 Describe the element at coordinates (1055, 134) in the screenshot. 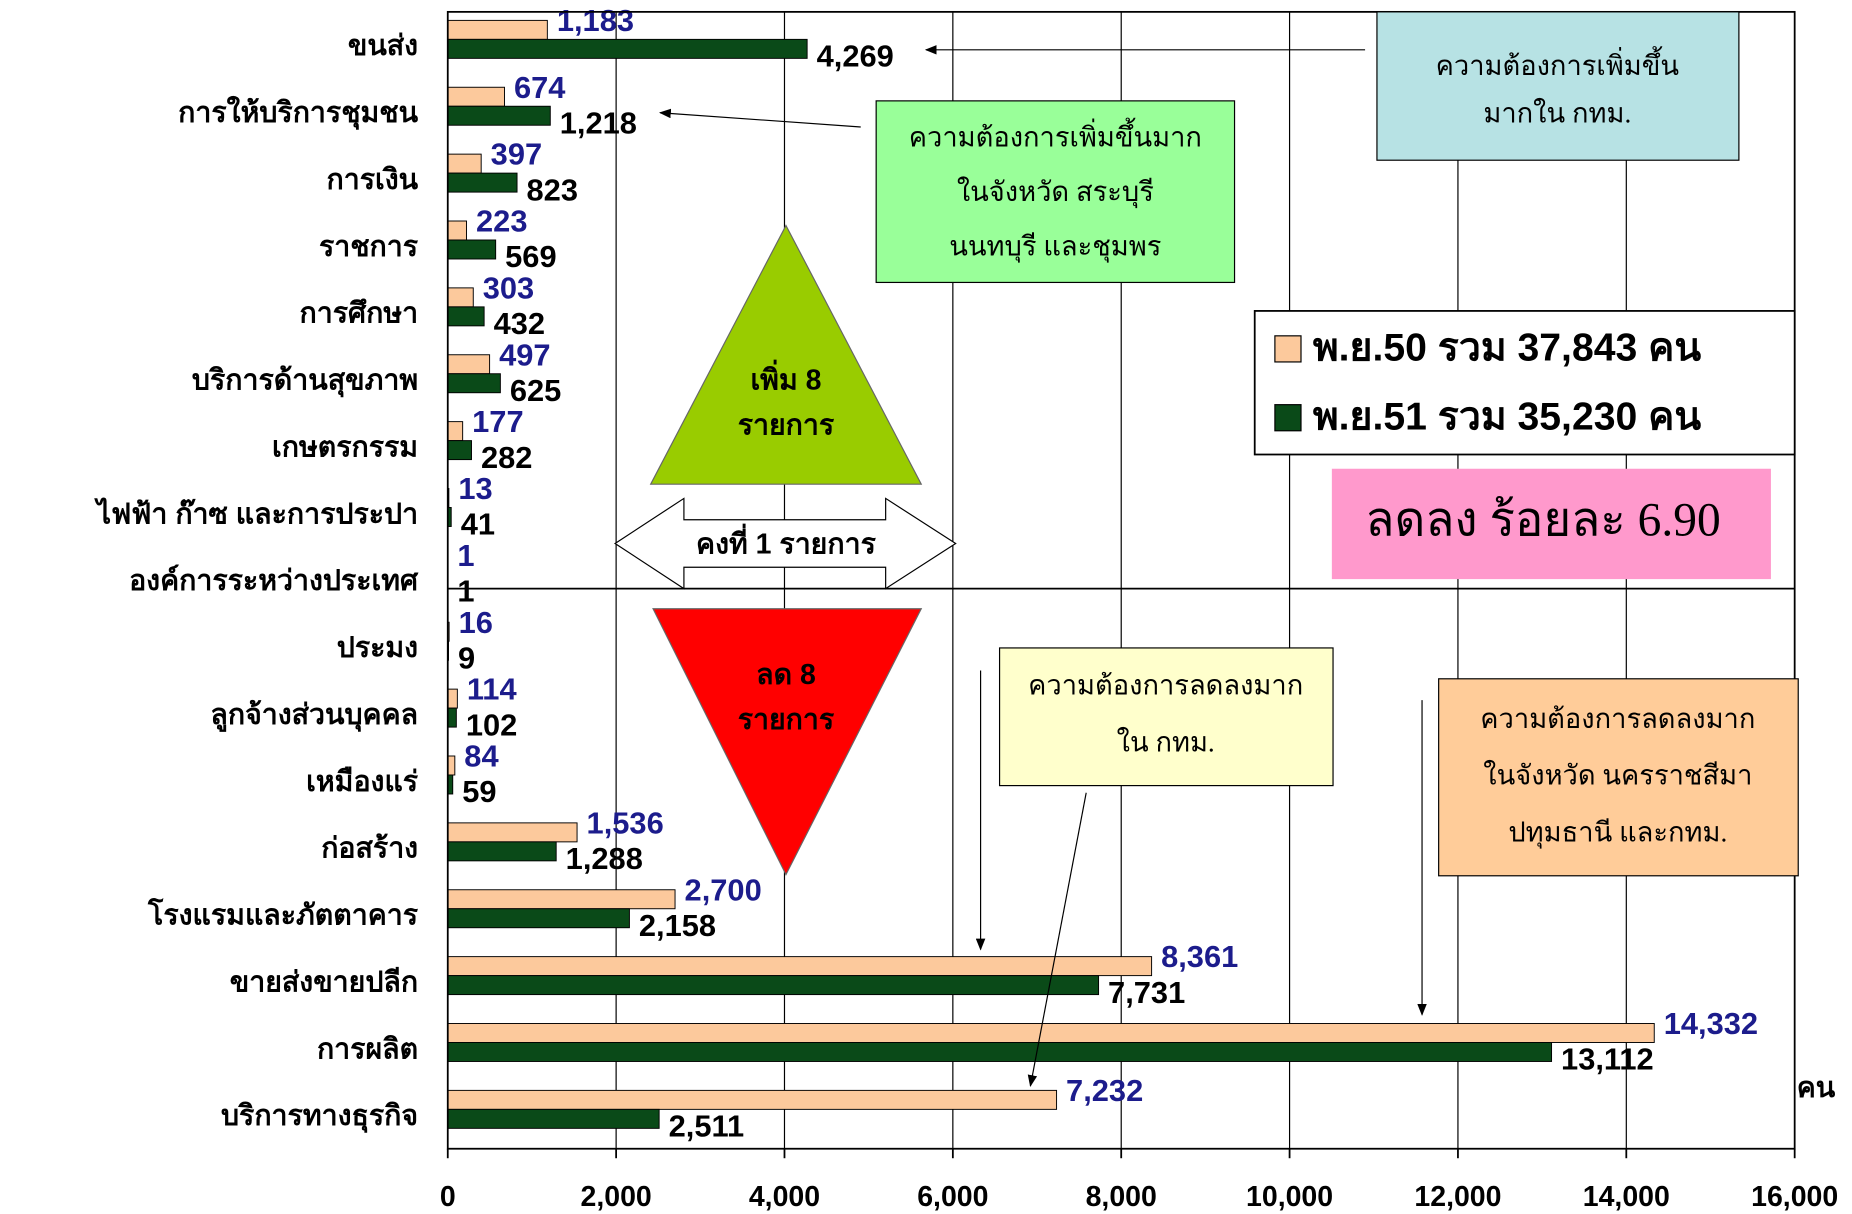

I see `callout-text: ความต้องการเพิ่มขึ้นมาก` at that location.